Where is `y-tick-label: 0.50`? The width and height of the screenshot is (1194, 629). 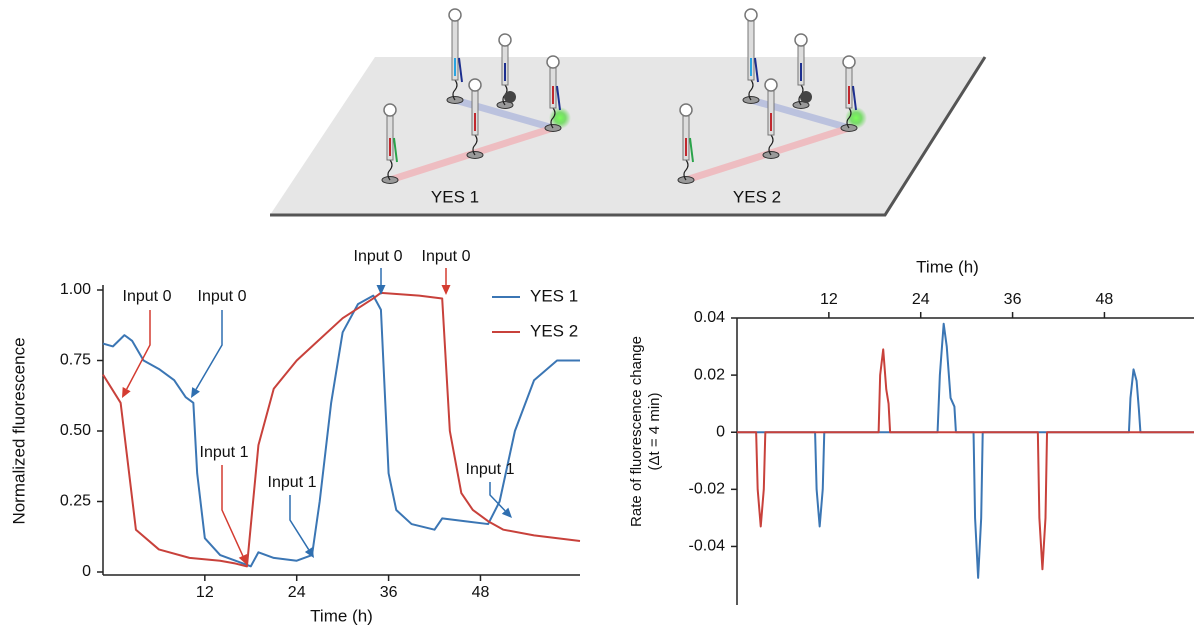 y-tick-label: 0.50 is located at coordinates (75, 430).